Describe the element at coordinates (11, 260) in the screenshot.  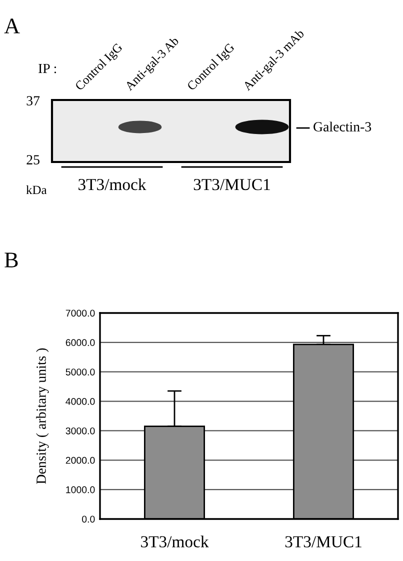
I see `chart-title: B` at that location.